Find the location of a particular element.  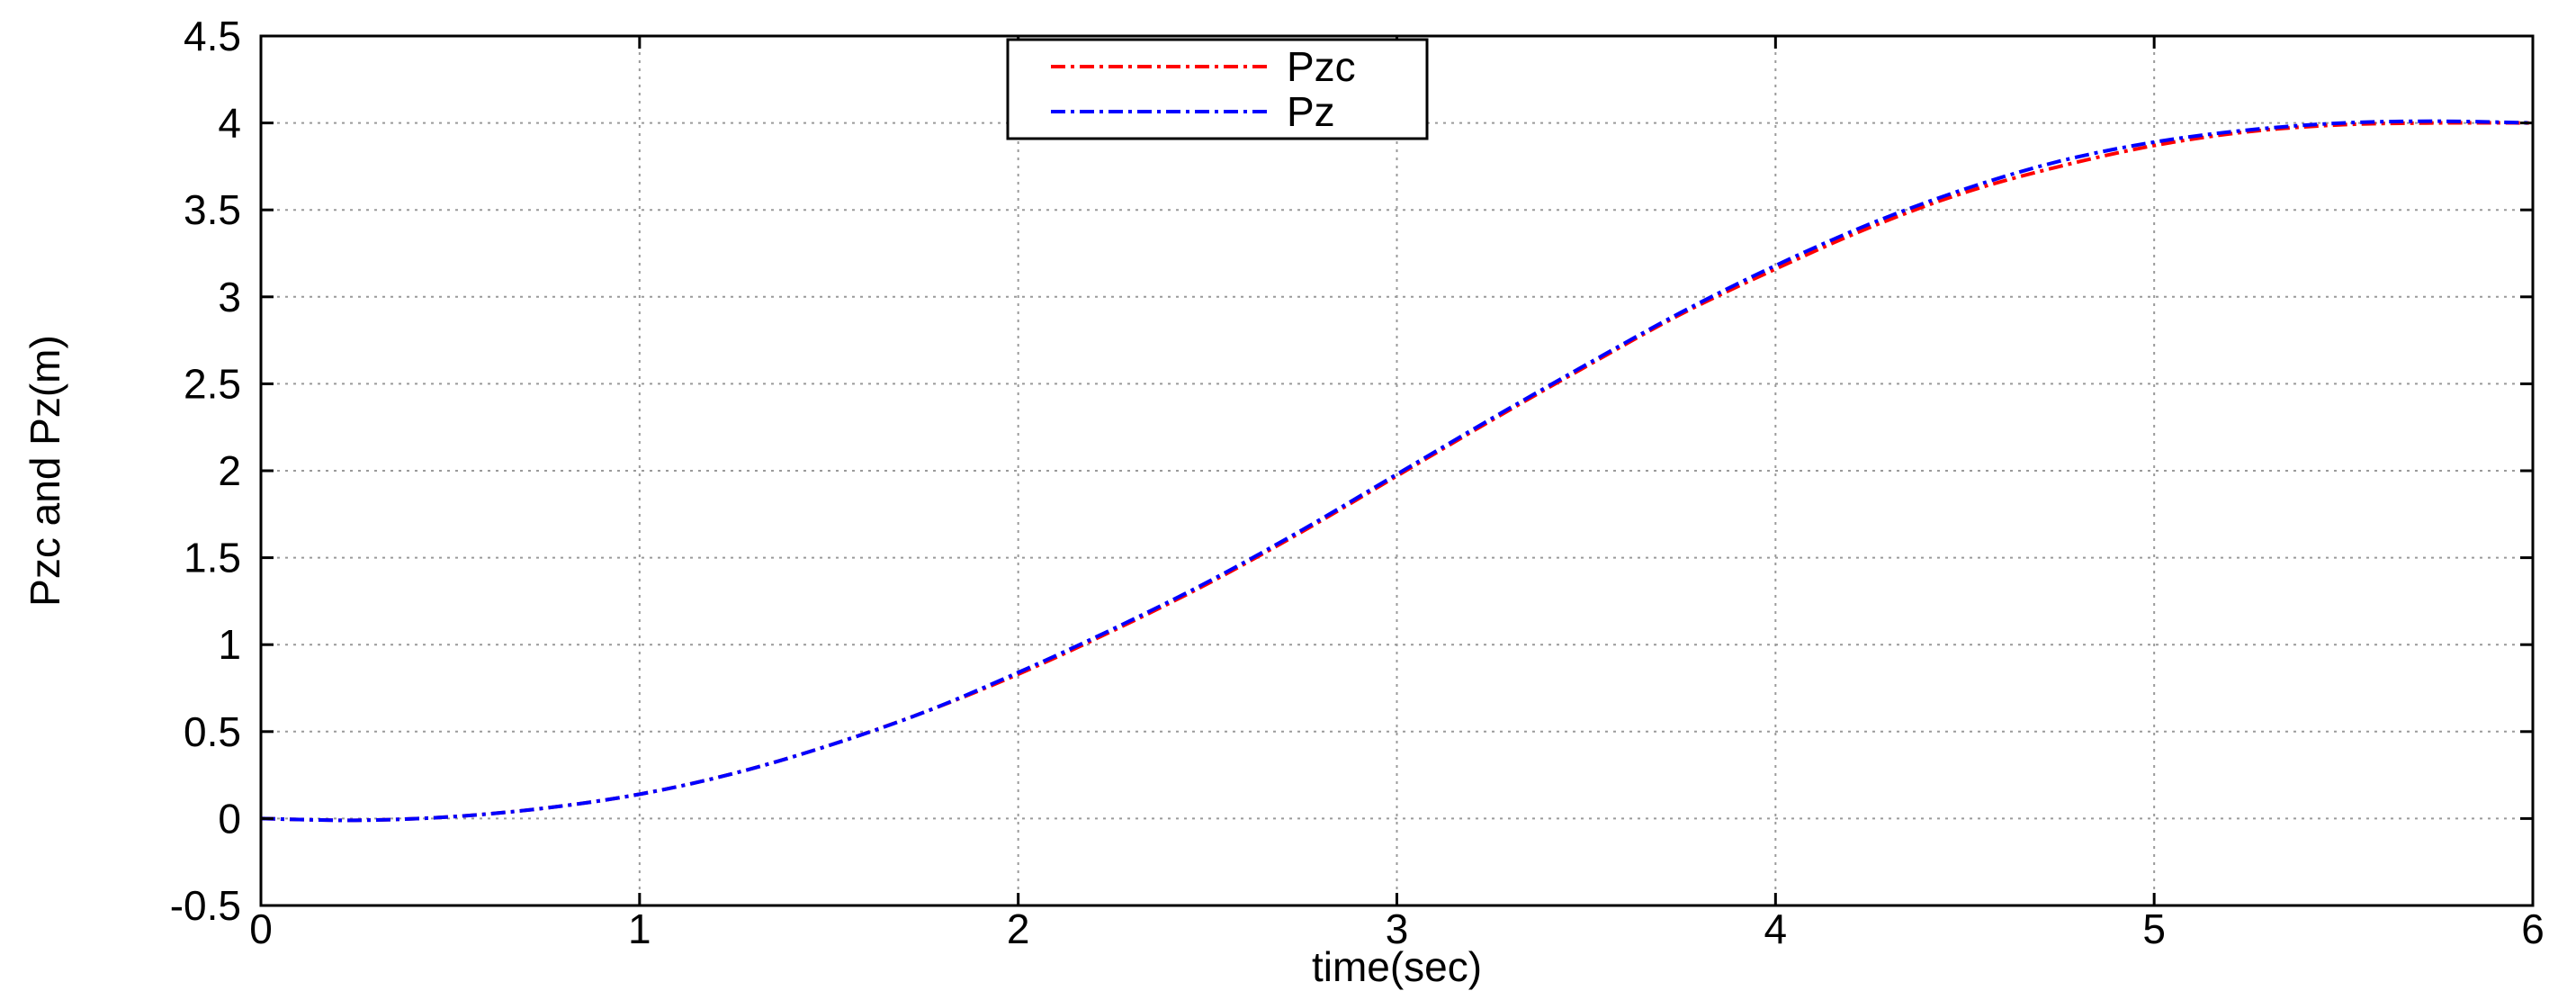

legend: Pzc Pz is located at coordinates (1218, 89).